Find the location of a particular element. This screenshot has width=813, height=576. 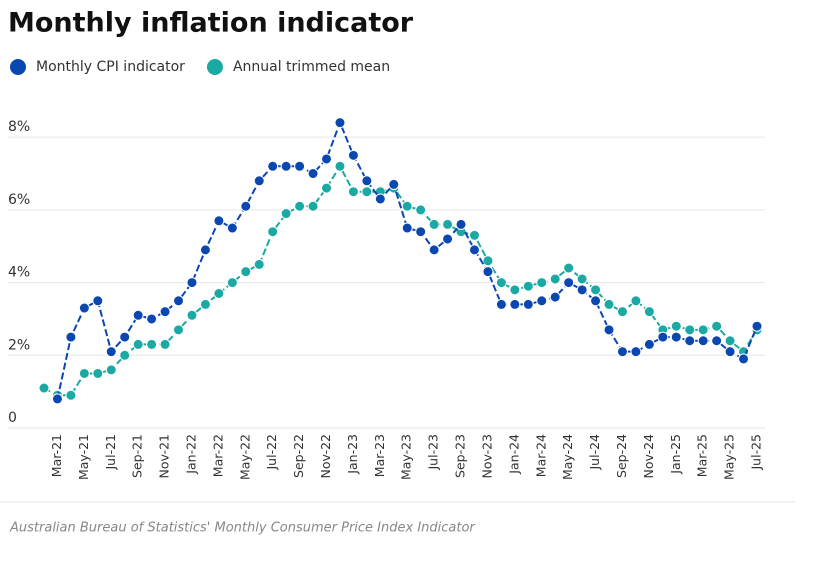

x-tick-label: Nov-21 is located at coordinates (164, 456).